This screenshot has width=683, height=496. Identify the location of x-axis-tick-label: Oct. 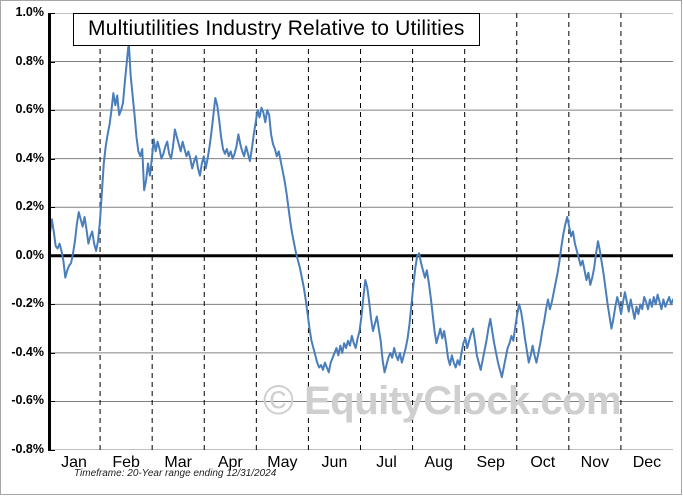
(543, 462).